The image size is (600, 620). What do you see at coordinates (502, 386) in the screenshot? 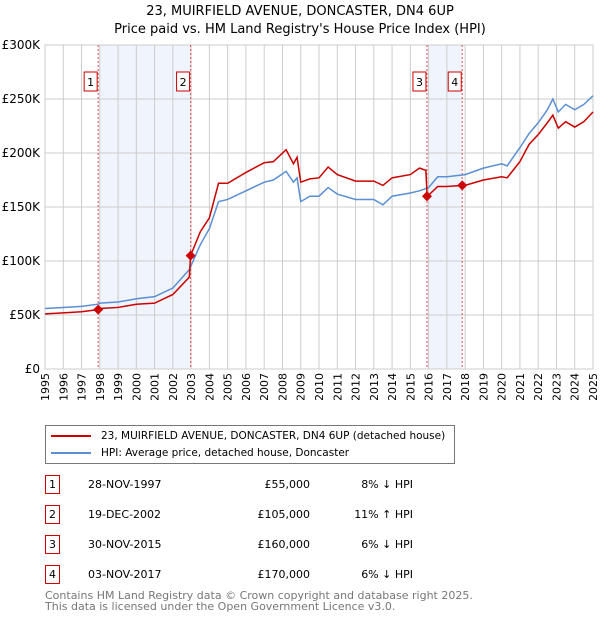
I see `x-tick-label: 2020` at bounding box center [502, 386].